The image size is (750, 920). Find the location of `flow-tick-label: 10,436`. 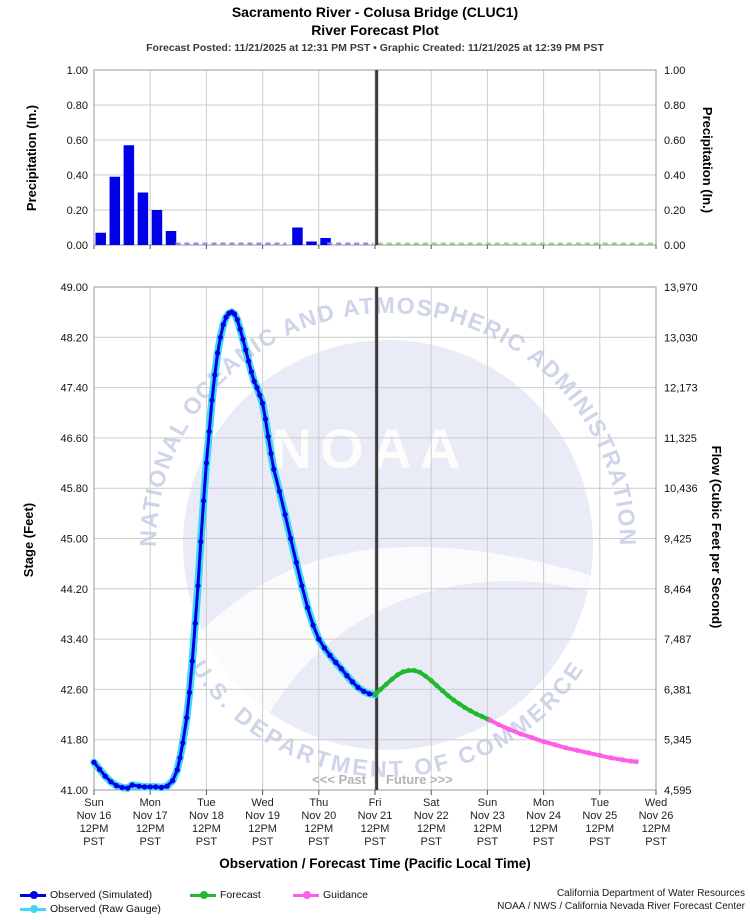

flow-tick-label: 10,436 is located at coordinates (681, 489).